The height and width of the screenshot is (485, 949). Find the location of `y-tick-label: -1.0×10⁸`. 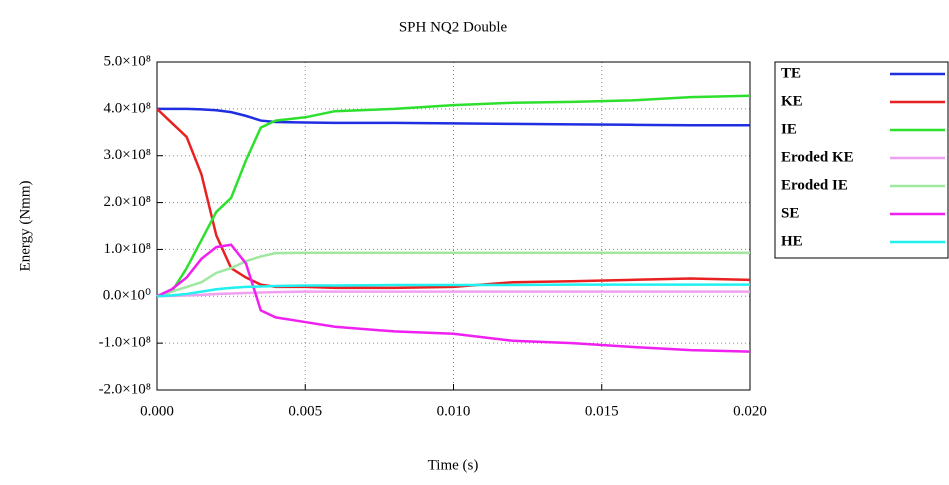

y-tick-label: -1.0×10⁸ is located at coordinates (125, 343).